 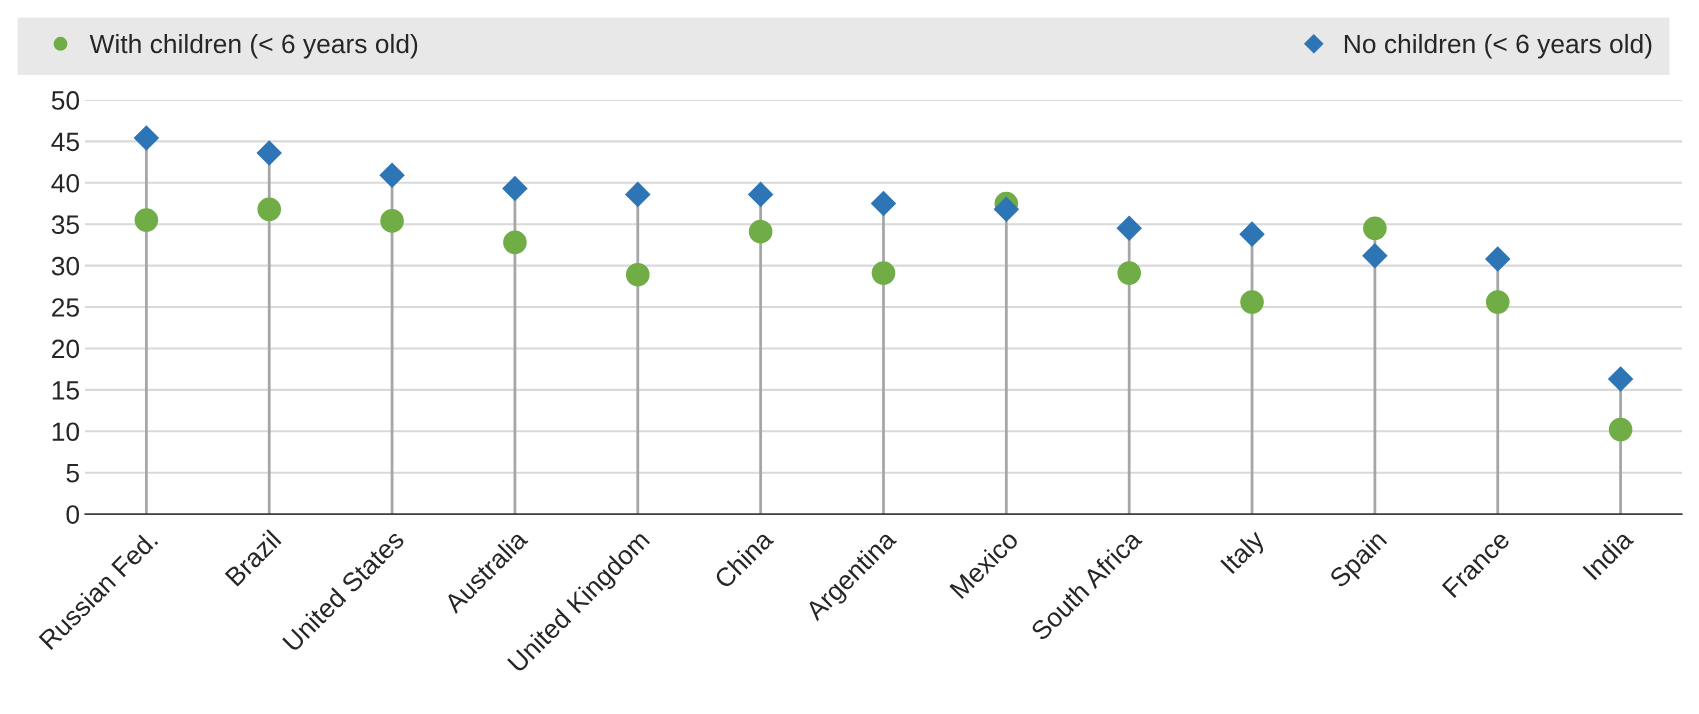 I want to click on y-tick-label: 40, so click(x=65, y=183).